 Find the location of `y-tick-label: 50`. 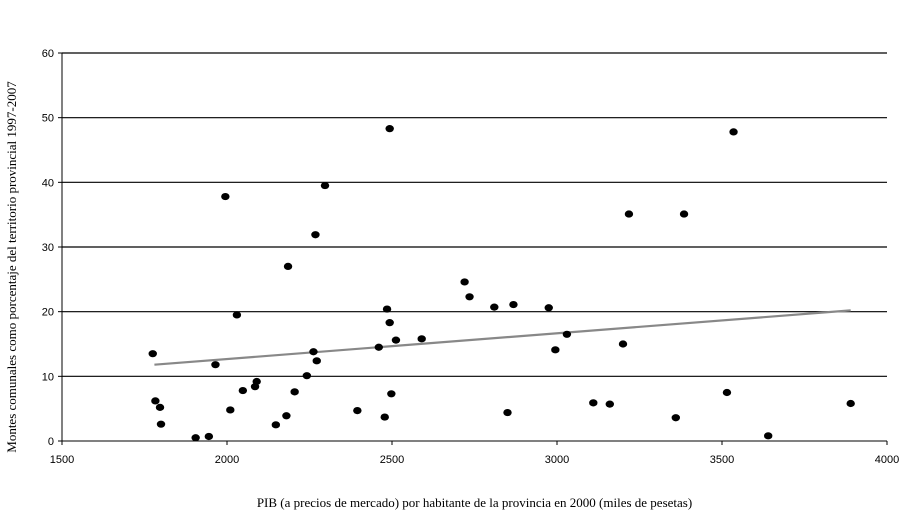

y-tick-label: 50 is located at coordinates (48, 119).